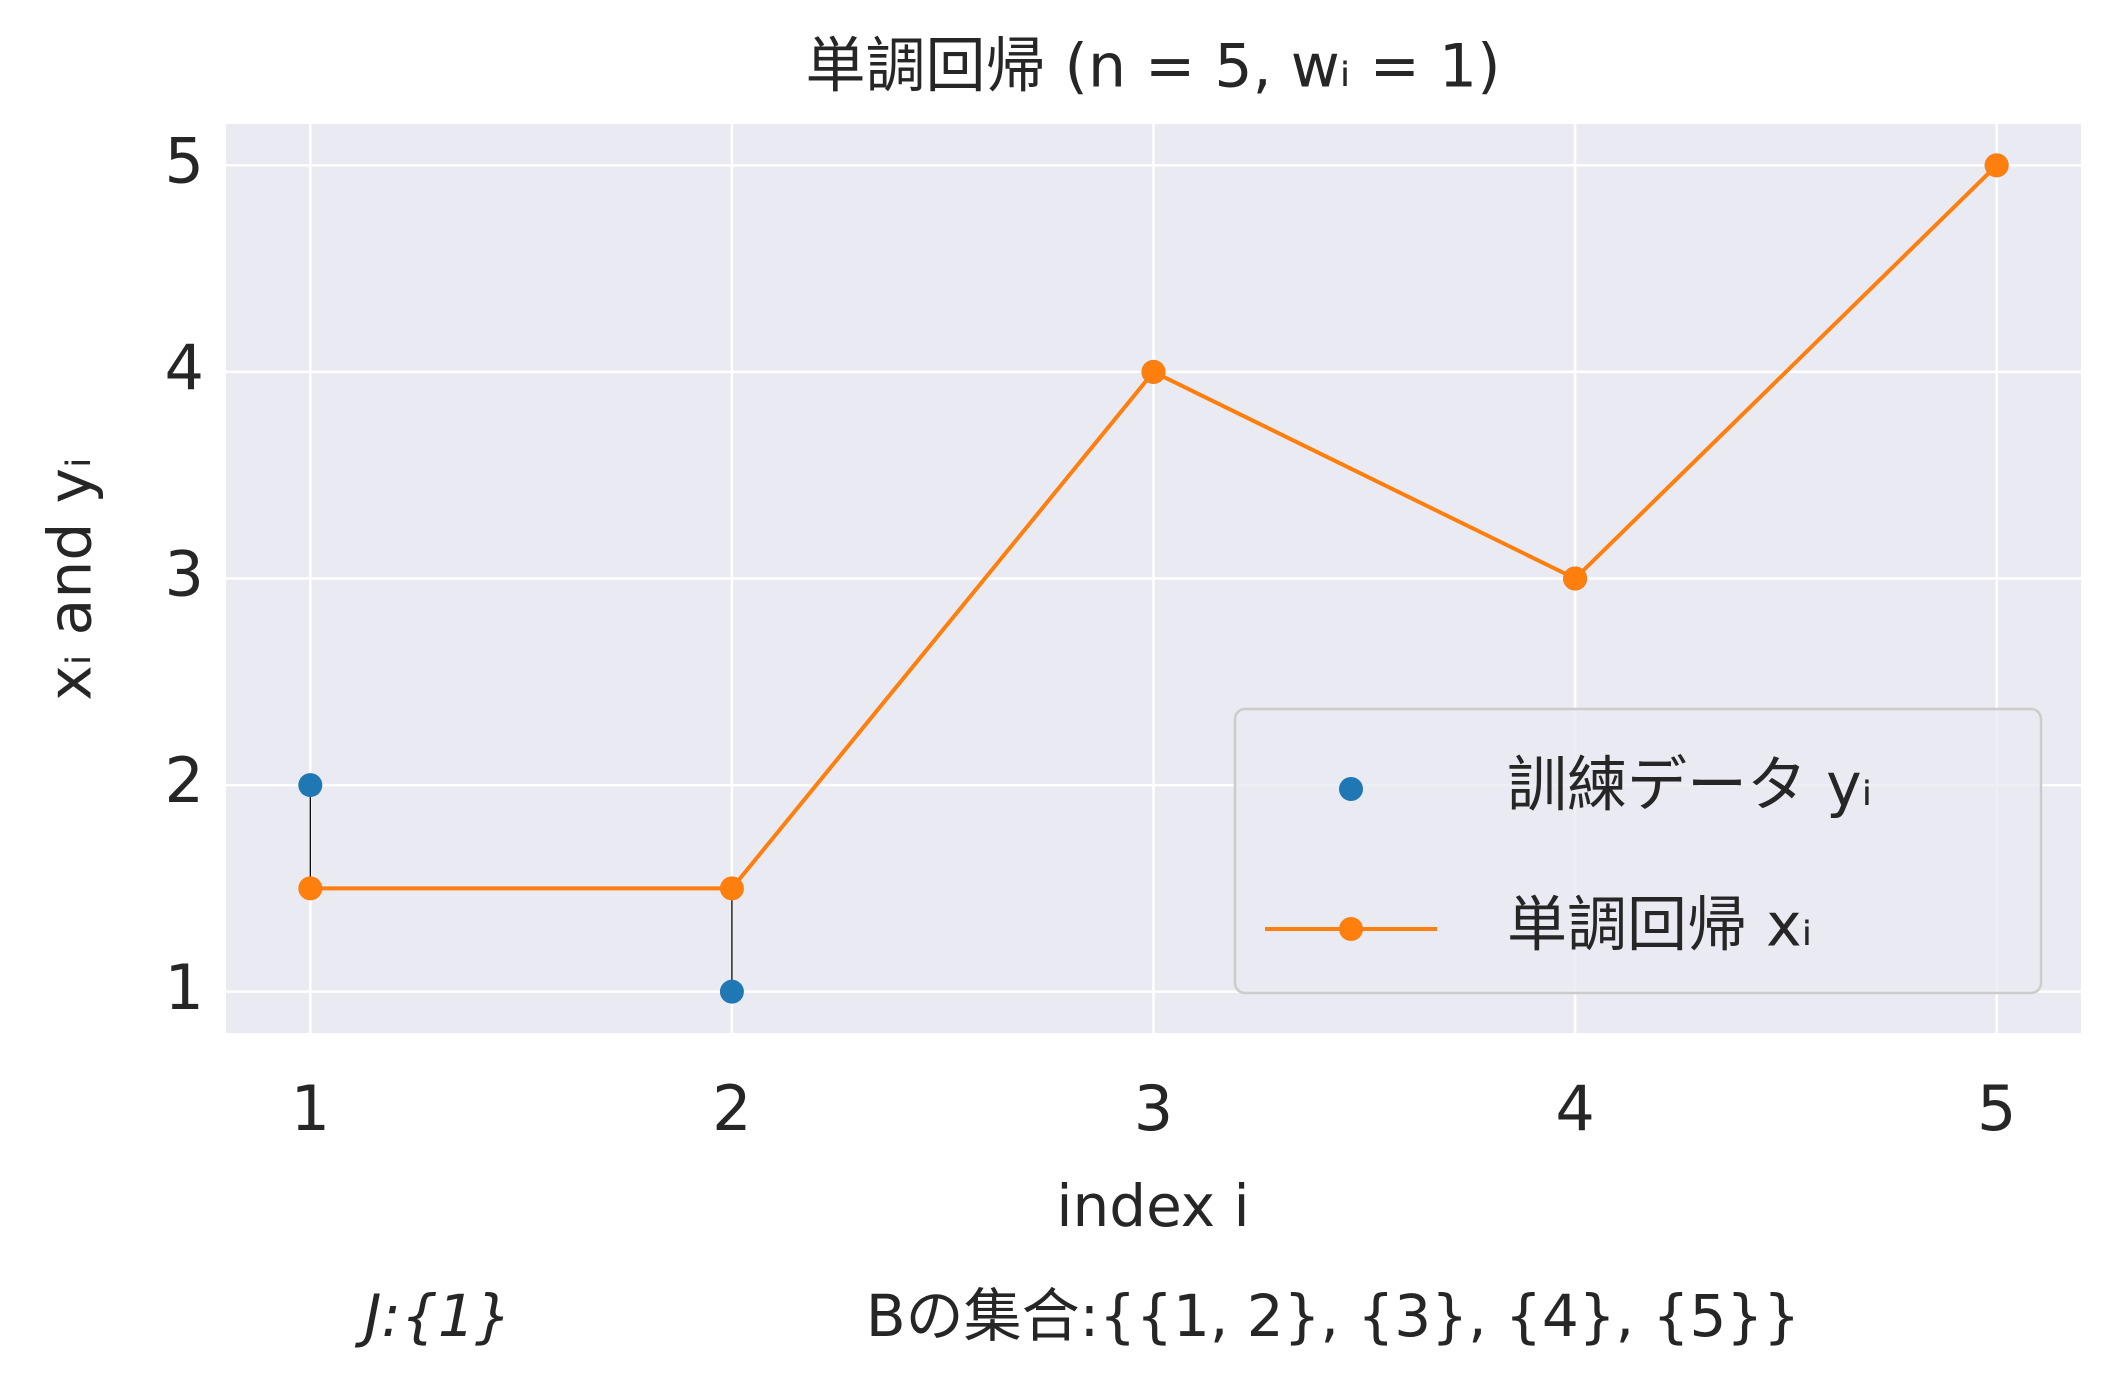 Image resolution: width=2112 pixels, height=1400 pixels. What do you see at coordinates (1574, 1108) in the screenshot?
I see `x-tick-label: 4` at bounding box center [1574, 1108].